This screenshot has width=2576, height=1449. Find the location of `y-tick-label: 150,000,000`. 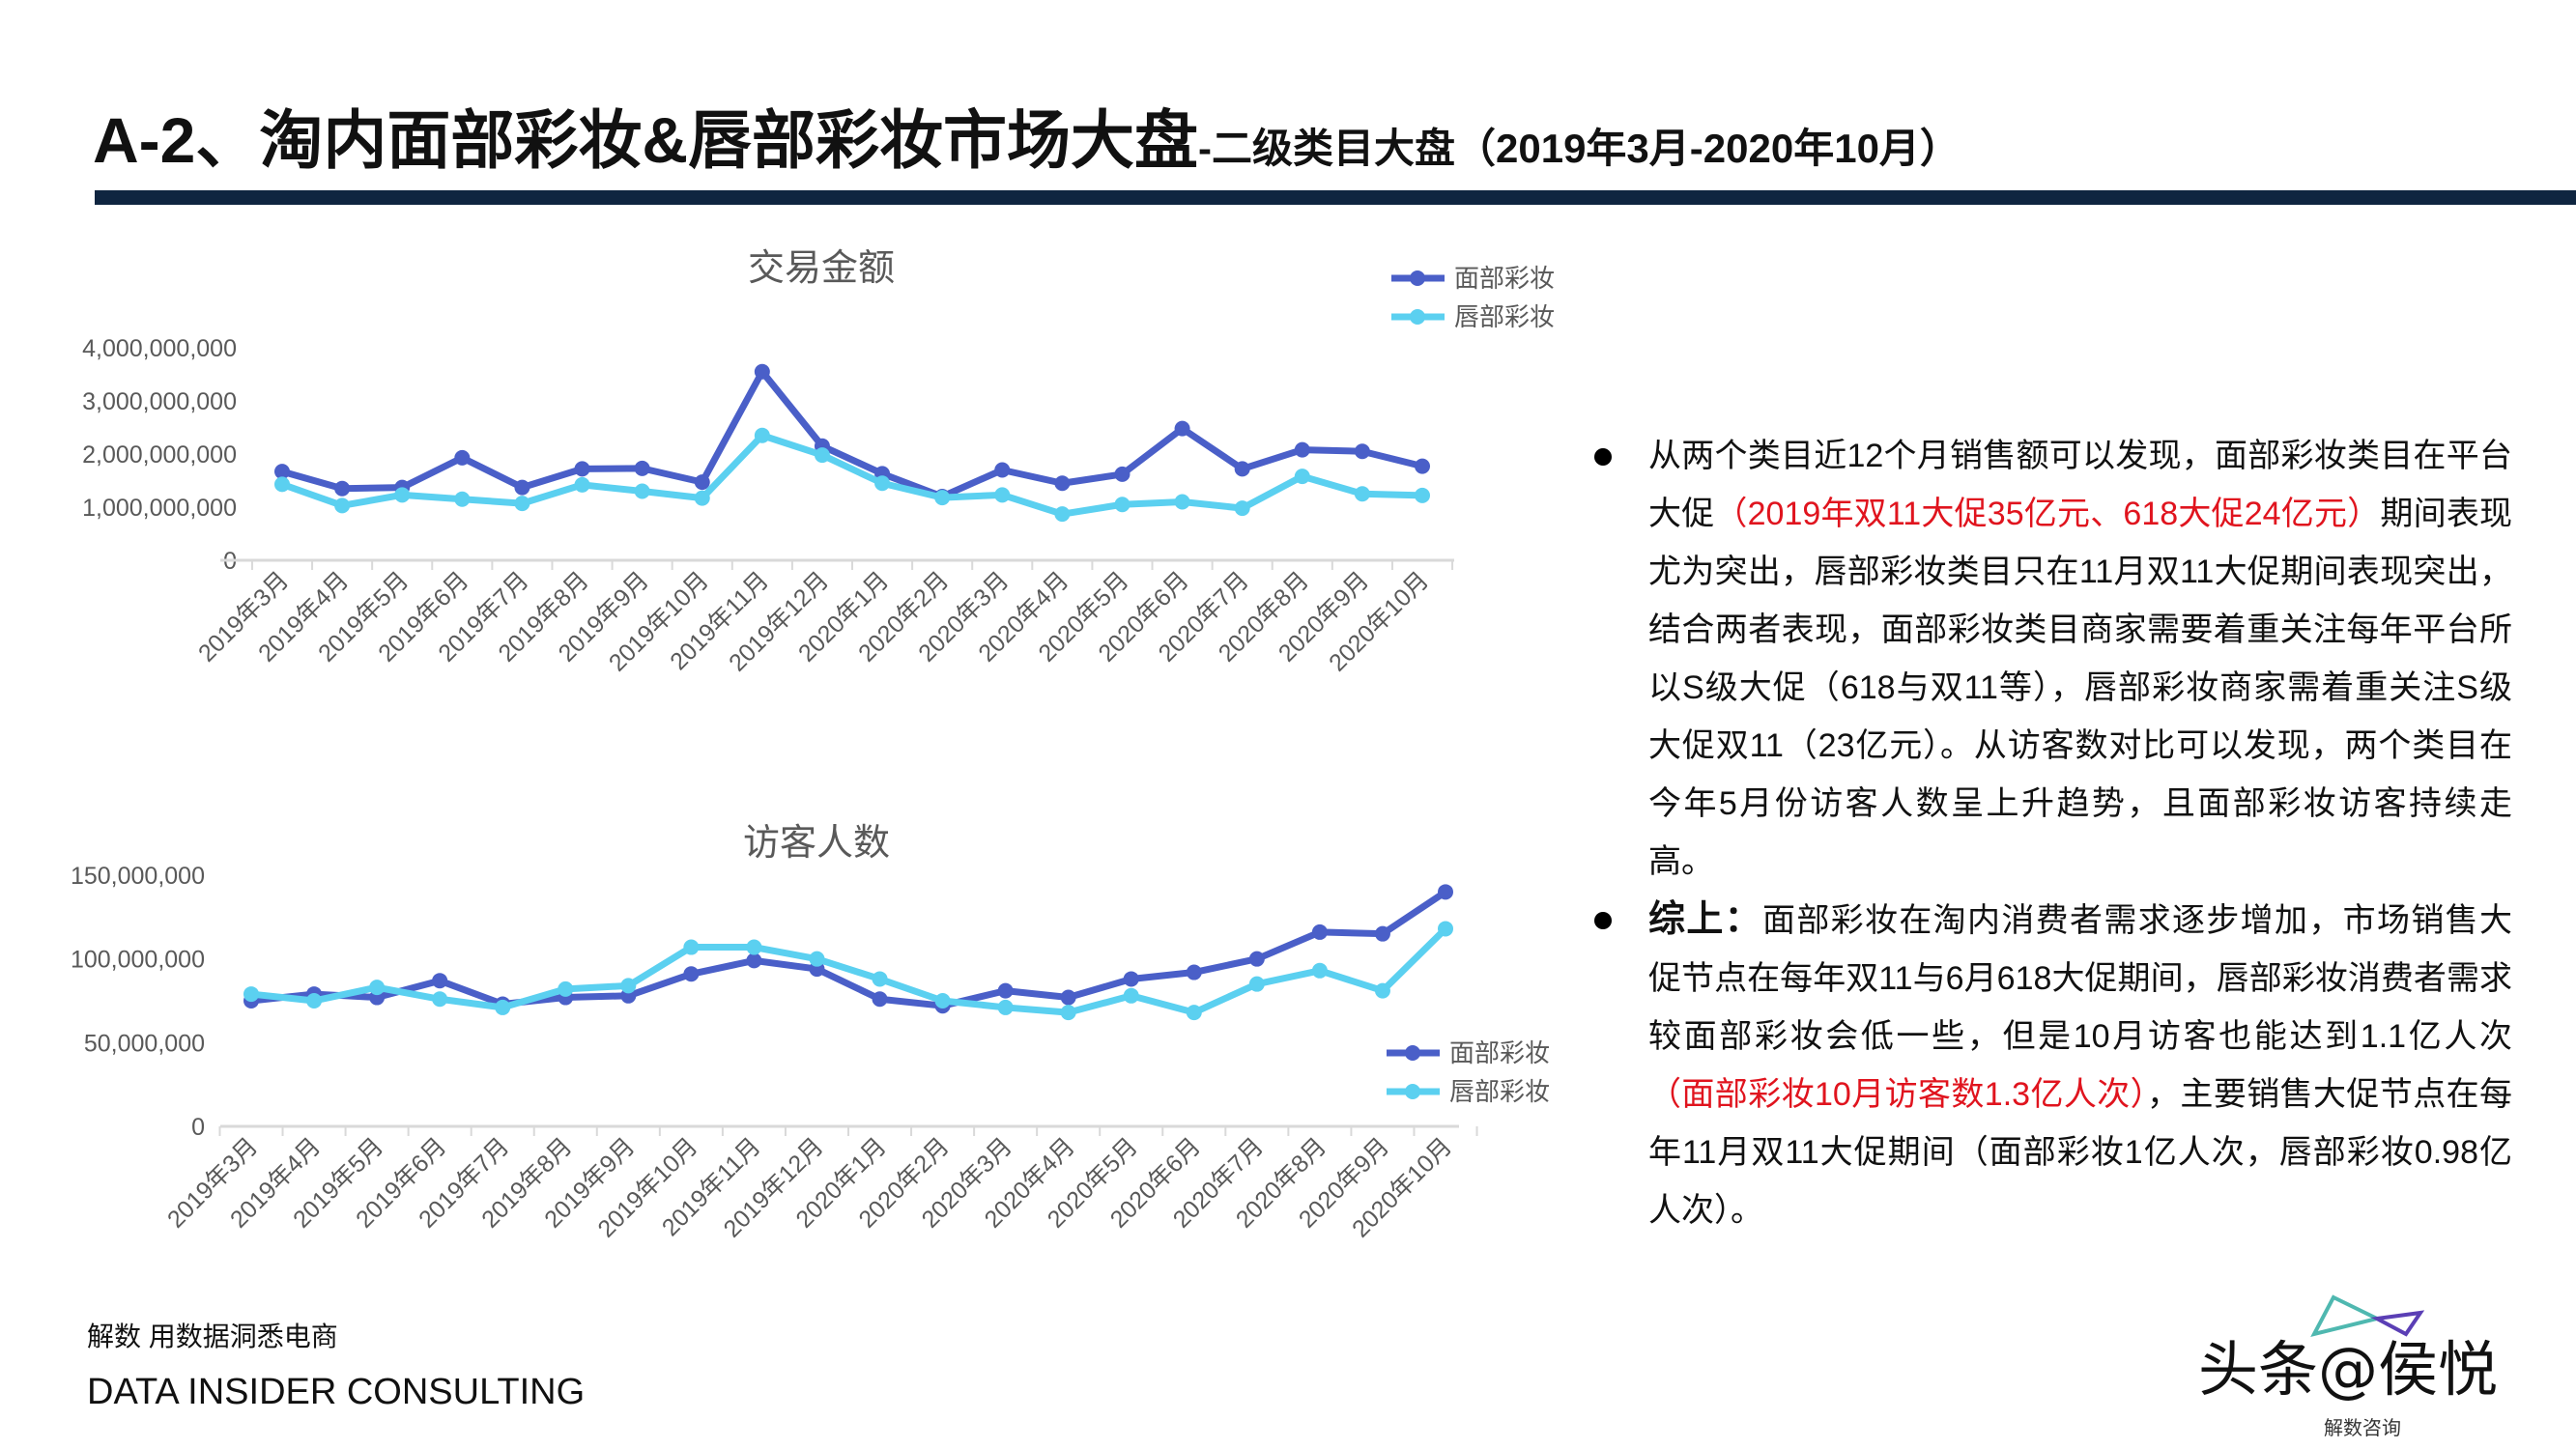

y-tick-label: 150,000,000 is located at coordinates (138, 876).